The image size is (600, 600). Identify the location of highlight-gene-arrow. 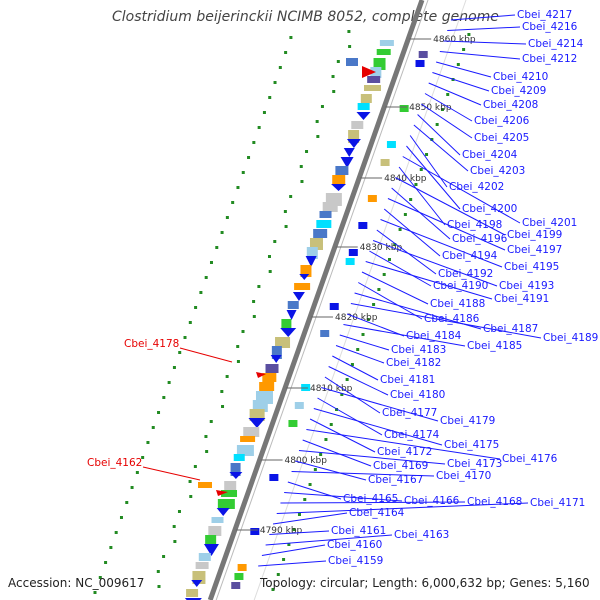
(369, 72).